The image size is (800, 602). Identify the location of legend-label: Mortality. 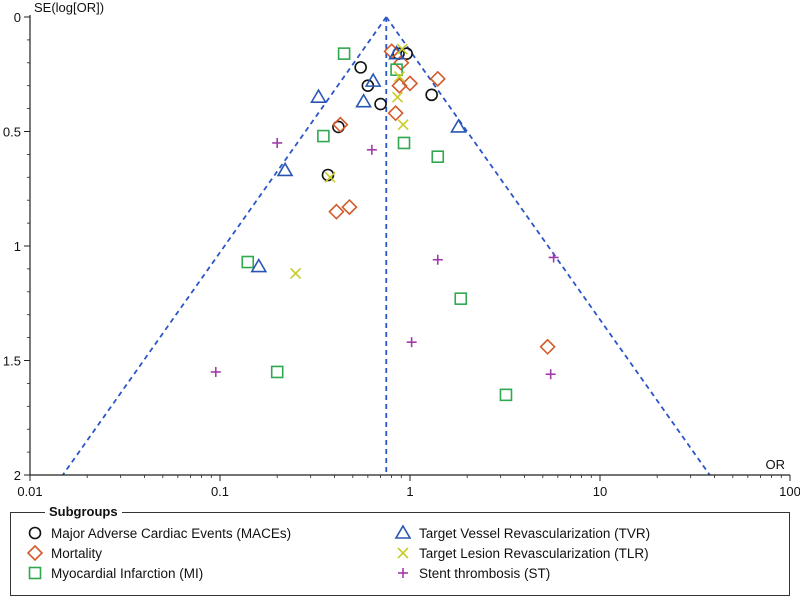
(77, 553).